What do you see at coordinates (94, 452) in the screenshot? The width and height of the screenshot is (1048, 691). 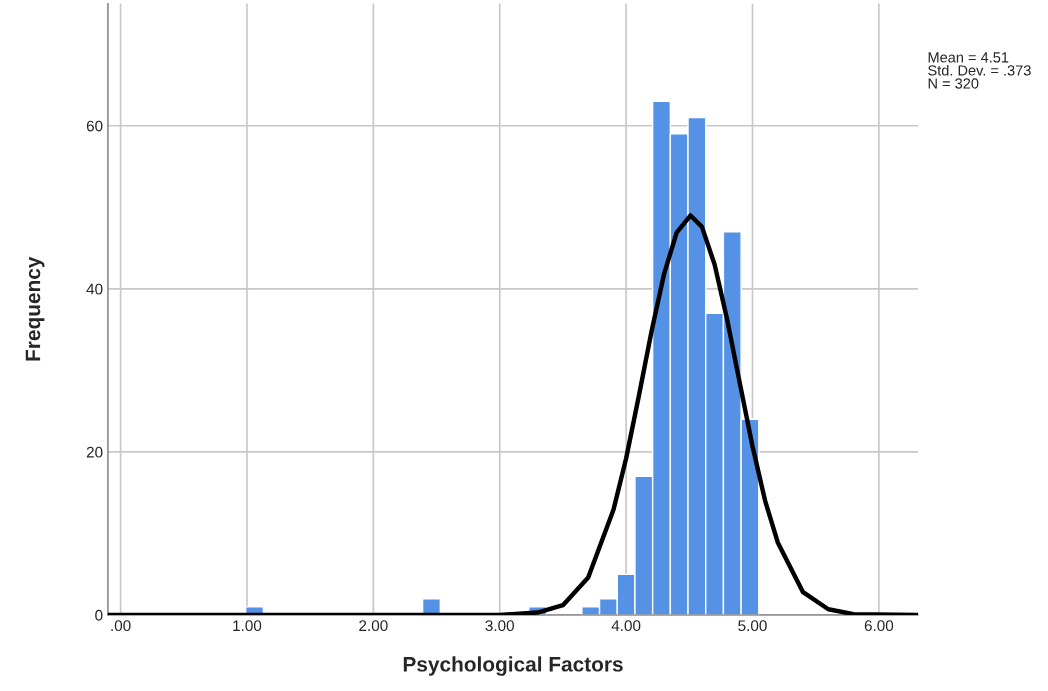 I see `y-tick-label: 20` at bounding box center [94, 452].